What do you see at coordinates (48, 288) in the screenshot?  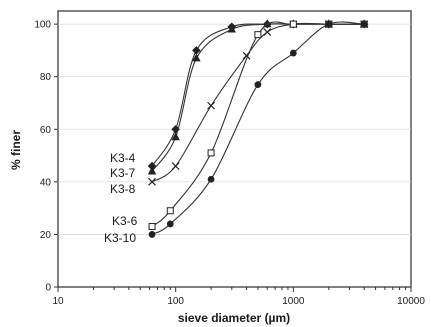 I see `y-tick-label: 0` at bounding box center [48, 288].